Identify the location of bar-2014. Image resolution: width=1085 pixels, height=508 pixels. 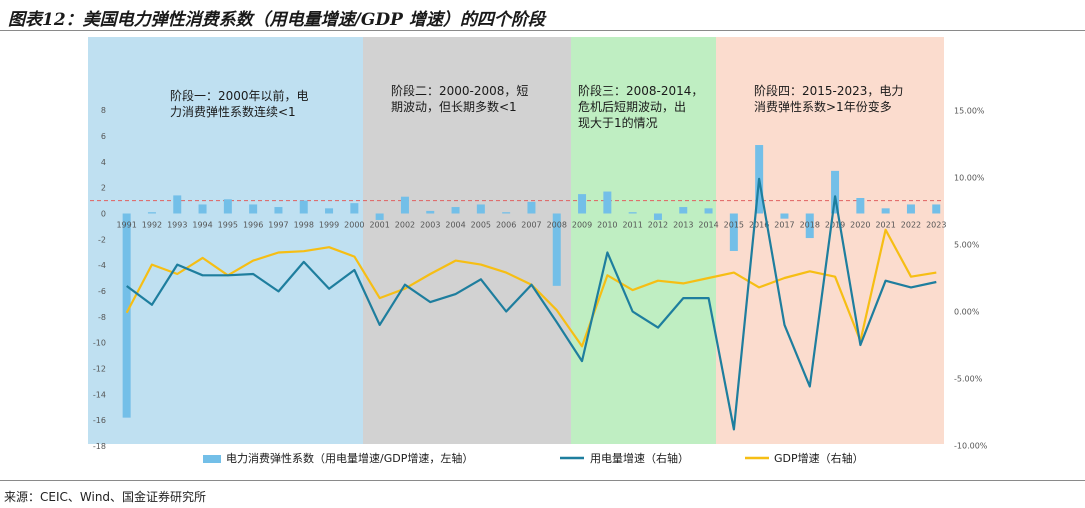
(708, 211).